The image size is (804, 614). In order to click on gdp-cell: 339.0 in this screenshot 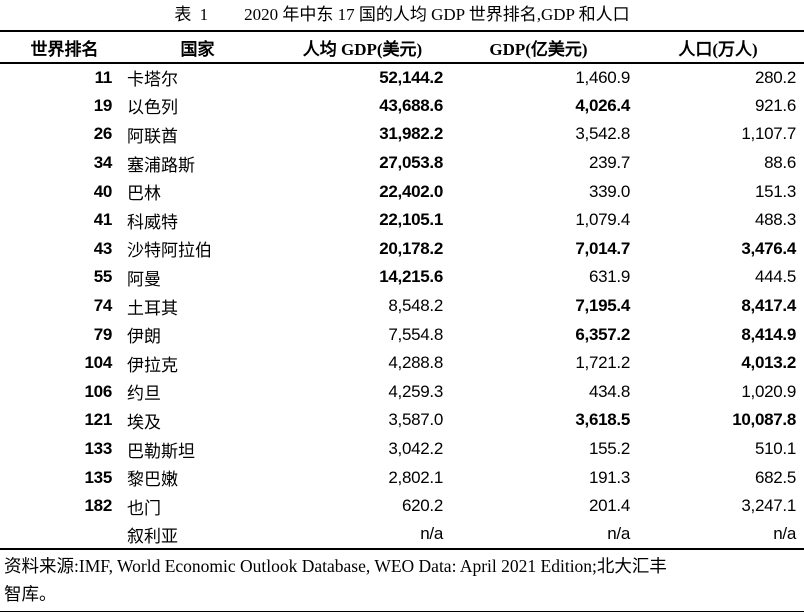, I will do `click(609, 191)`.